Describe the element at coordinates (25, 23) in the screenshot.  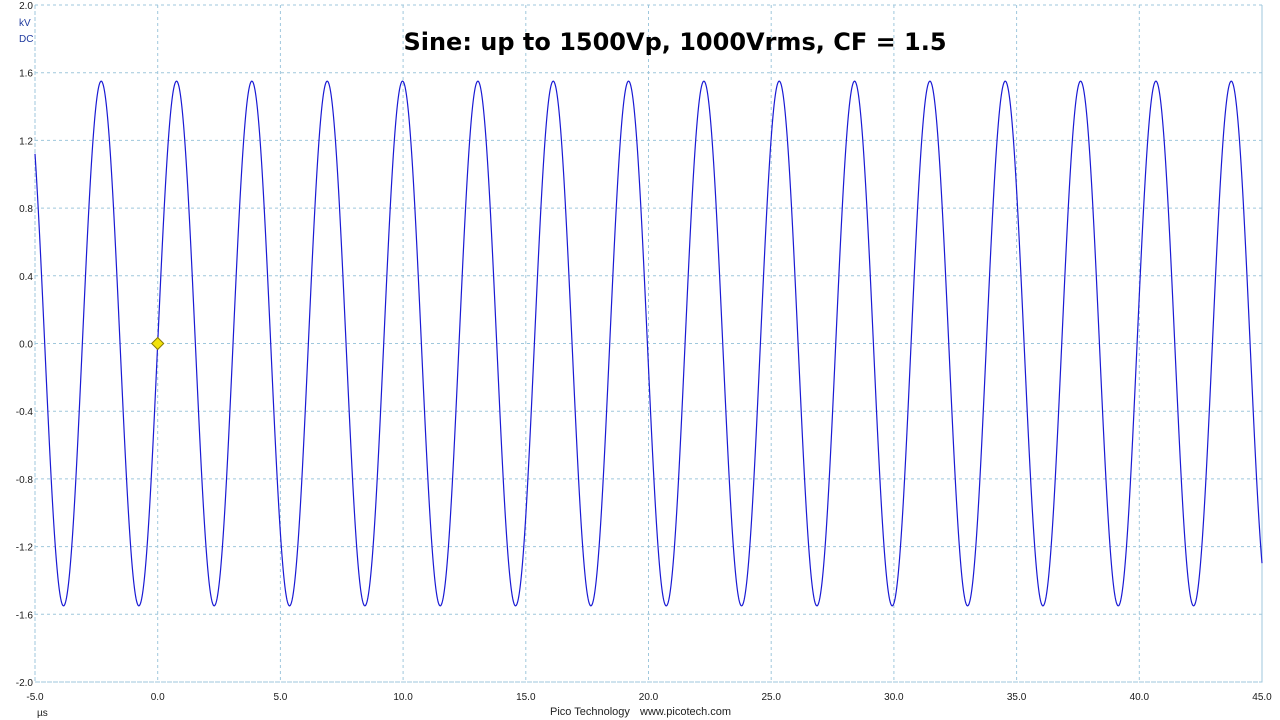
I see `y-axis-unit: kV` at that location.